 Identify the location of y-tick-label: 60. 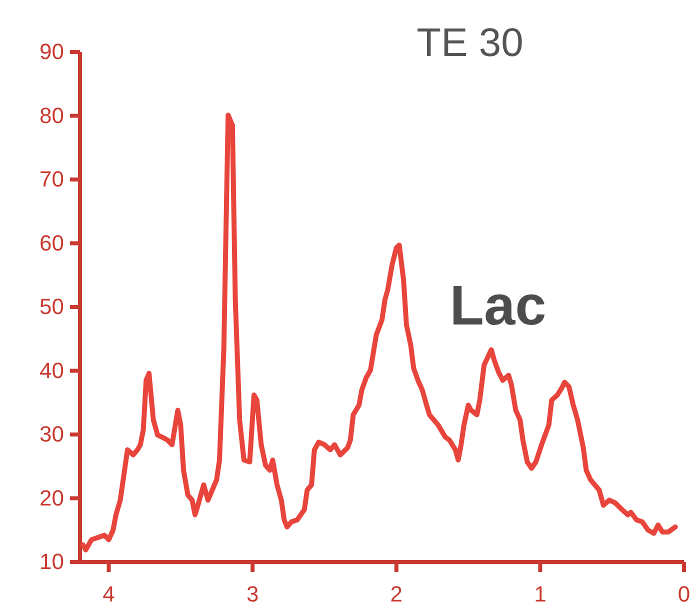
(52, 243).